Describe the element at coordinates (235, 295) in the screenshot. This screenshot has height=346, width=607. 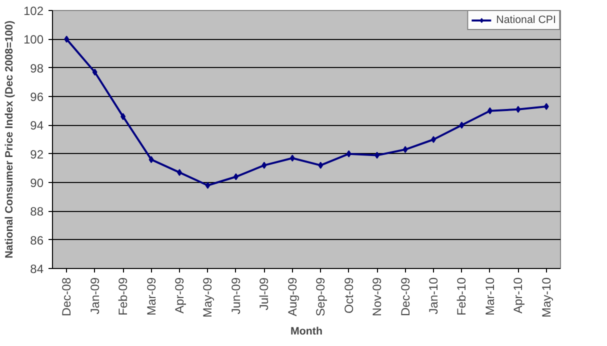
I see `x-tick-label: Jun-09` at that location.